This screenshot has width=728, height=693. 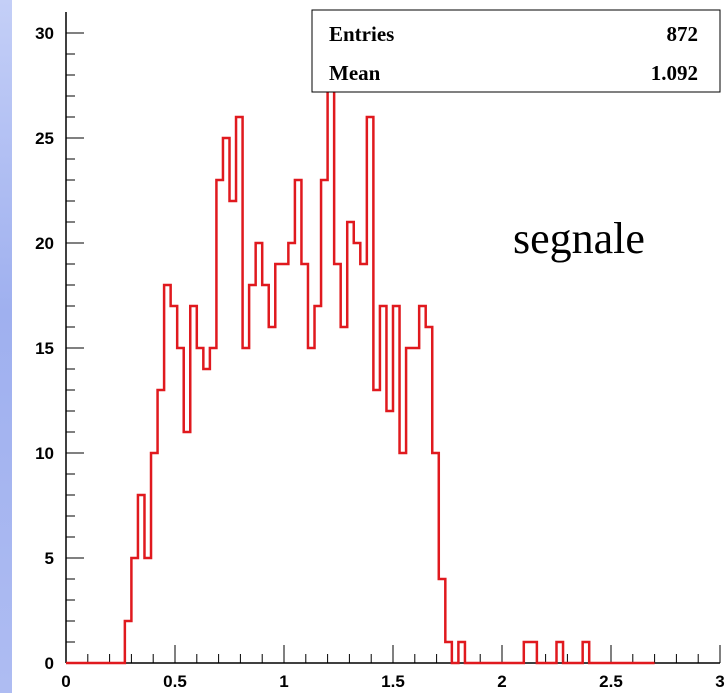 I want to click on y-tick-label: 10, so click(x=44, y=453).